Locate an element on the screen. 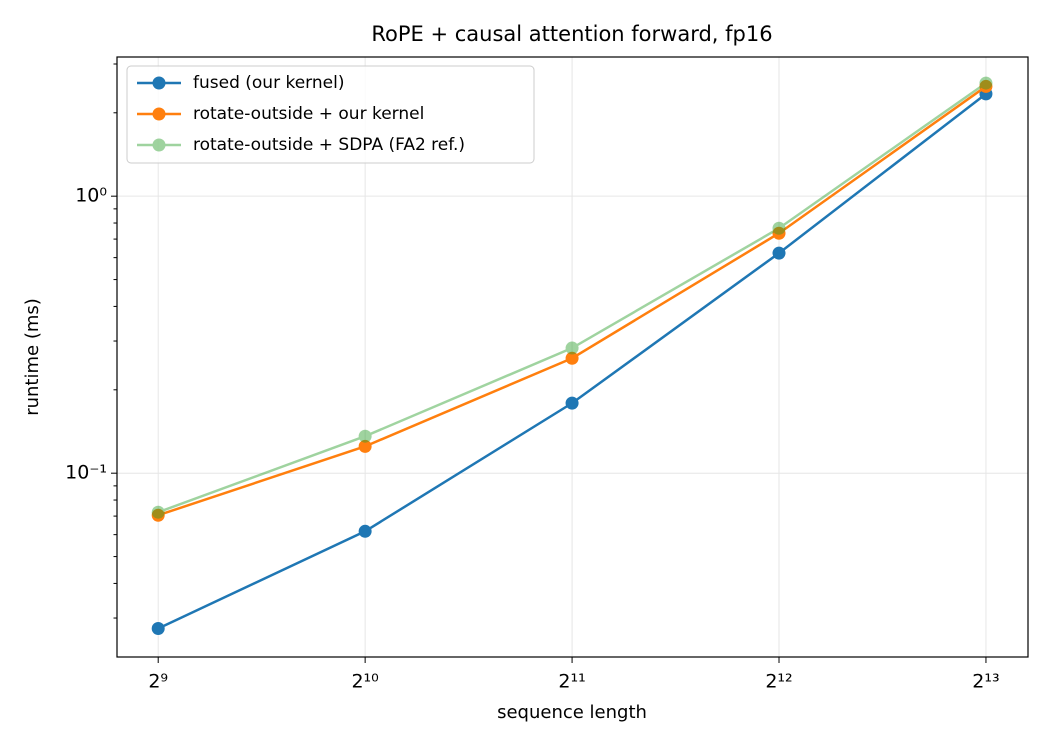 Image resolution: width=1050 pixels, height=750 pixels. x-tick-label: 2¹² is located at coordinates (778, 682).